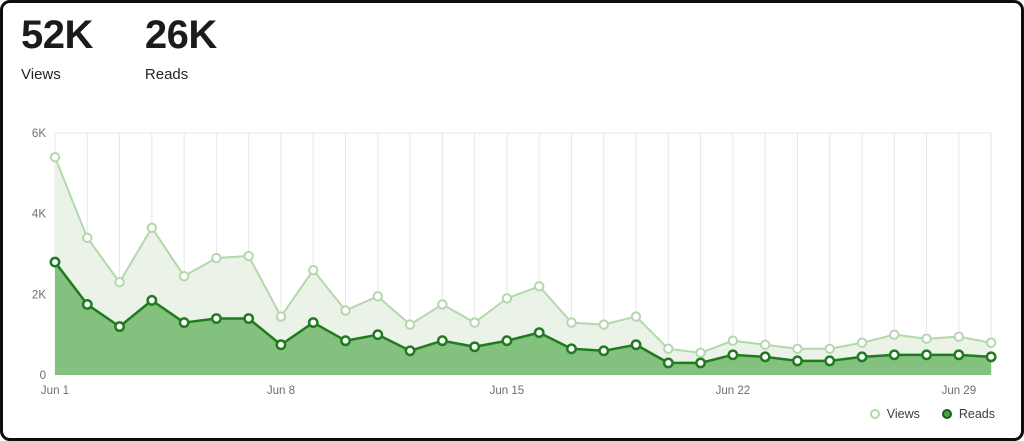 The image size is (1024, 441). I want to click on stat-reads: 26K Reads, so click(181, 48).